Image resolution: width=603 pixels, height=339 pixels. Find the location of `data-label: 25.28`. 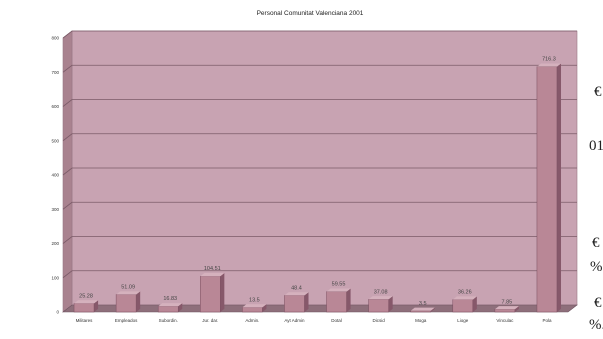

data-label: 25.28 is located at coordinates (86, 296).